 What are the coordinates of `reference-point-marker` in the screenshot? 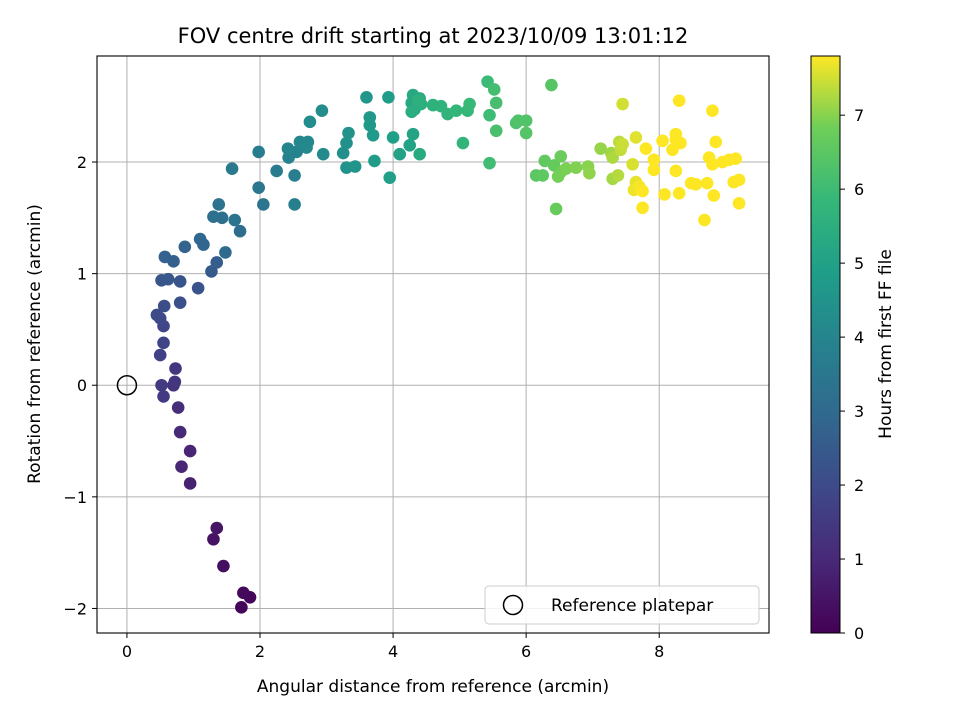 It's located at (127, 385).